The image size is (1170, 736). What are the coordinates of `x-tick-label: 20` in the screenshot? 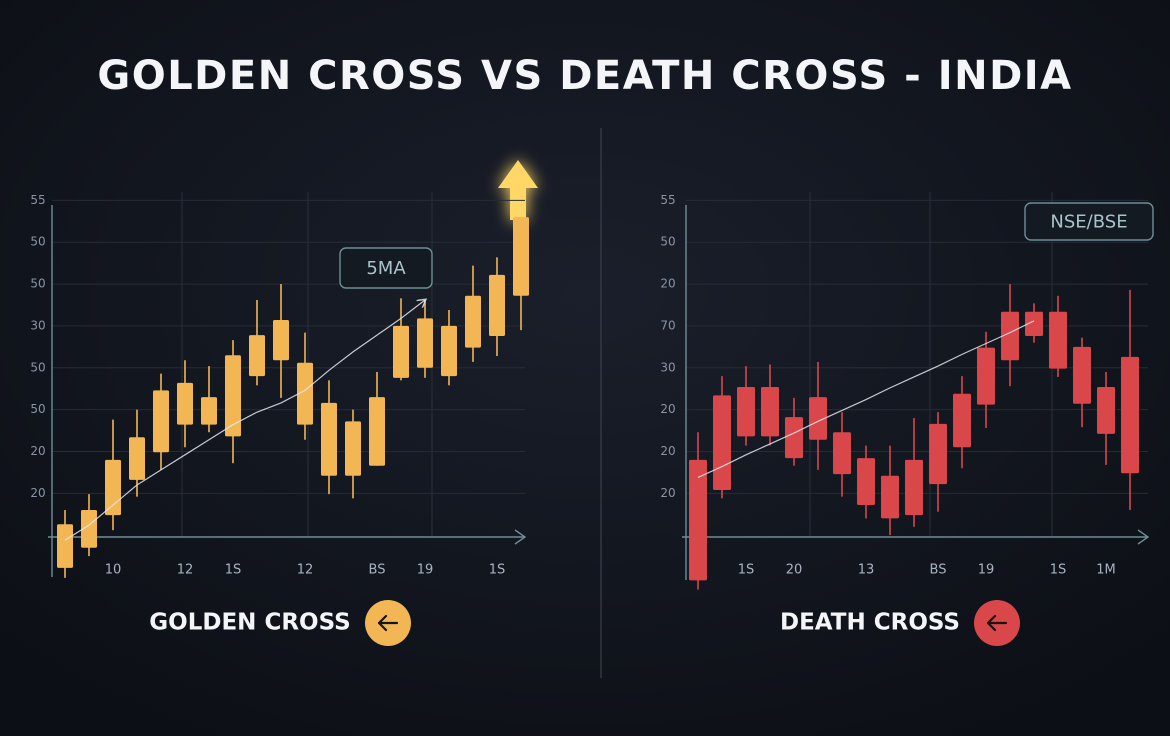 It's located at (794, 570).